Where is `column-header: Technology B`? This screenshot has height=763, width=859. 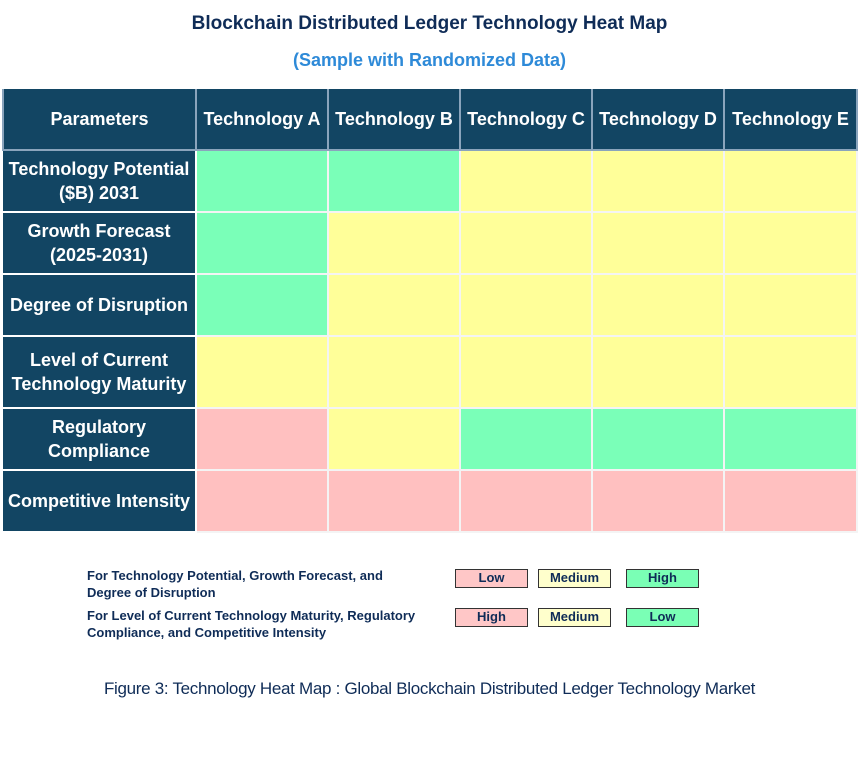 column-header: Technology B is located at coordinates (394, 120).